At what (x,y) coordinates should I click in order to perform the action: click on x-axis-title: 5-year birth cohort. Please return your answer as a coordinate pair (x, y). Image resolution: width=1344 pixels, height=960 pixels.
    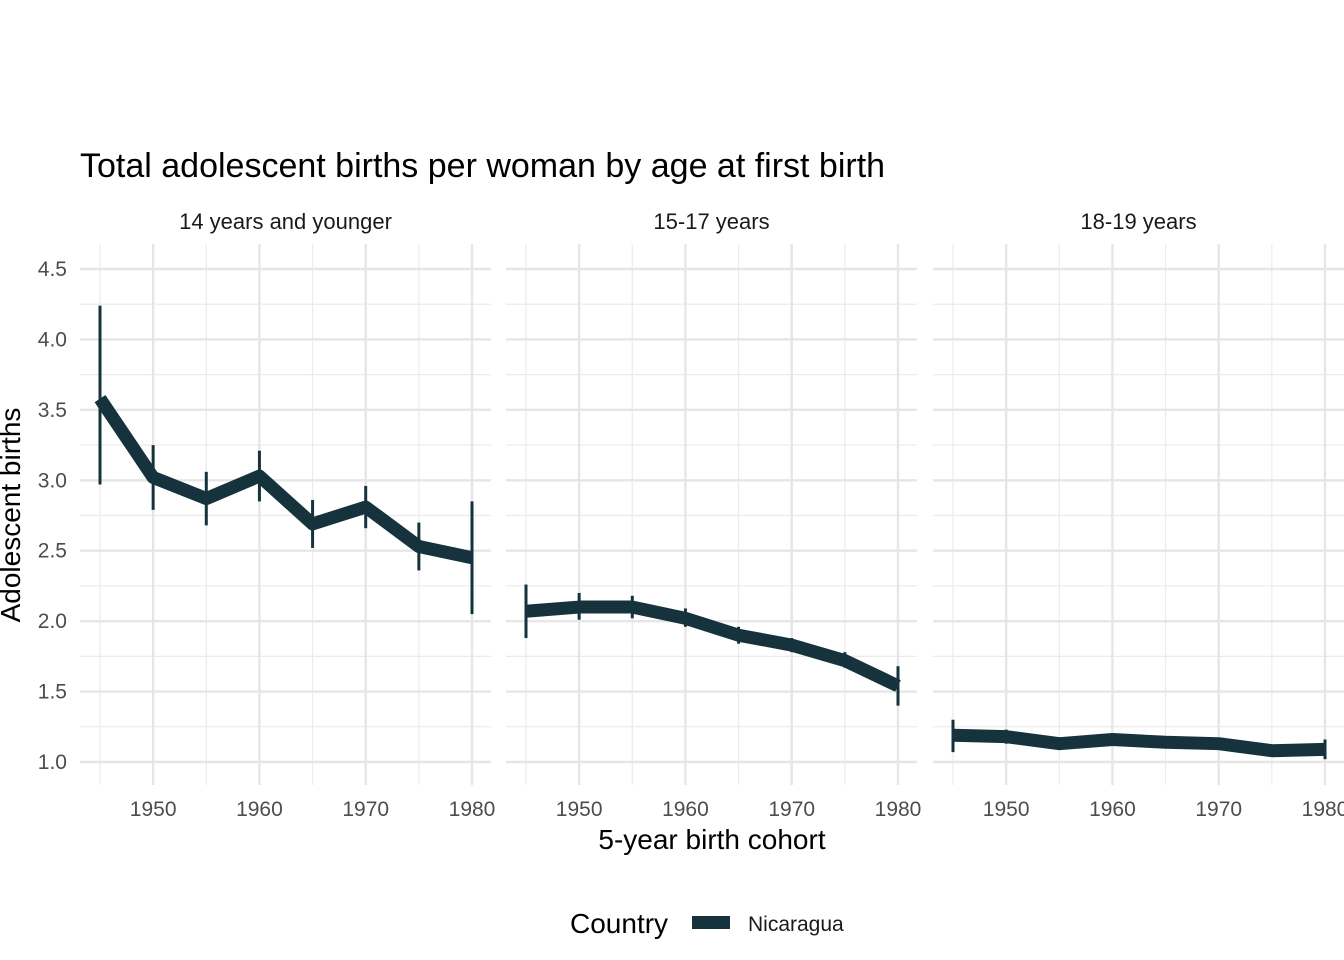
    Looking at the image, I should click on (711, 839).